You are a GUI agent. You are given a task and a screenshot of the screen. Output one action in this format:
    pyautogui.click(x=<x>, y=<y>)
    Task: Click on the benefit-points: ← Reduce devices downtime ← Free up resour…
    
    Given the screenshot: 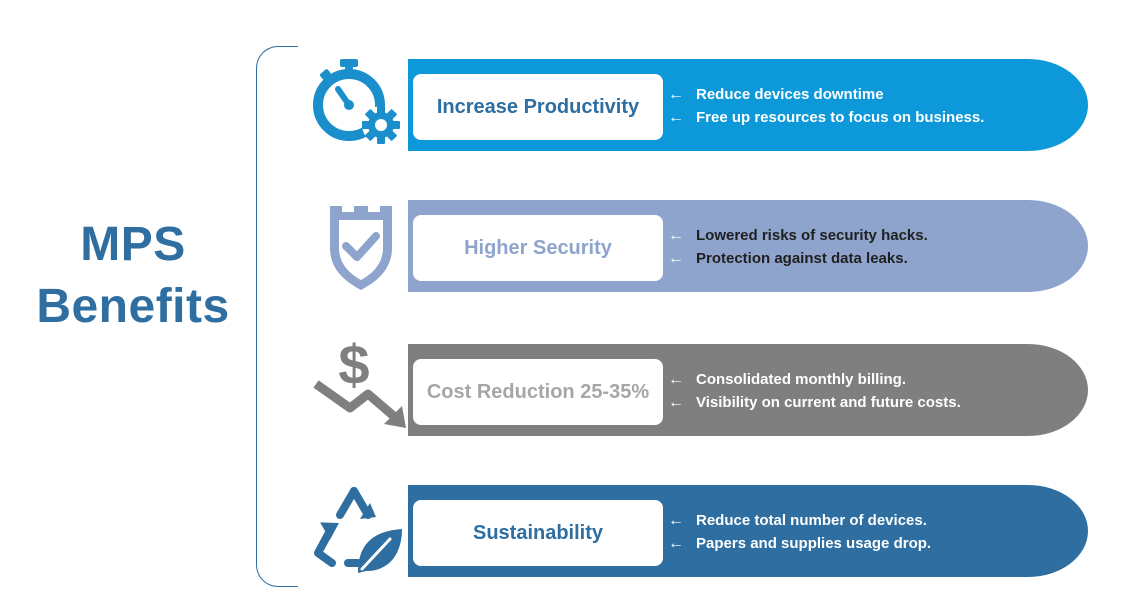 What is the action you would take?
    pyautogui.click(x=868, y=106)
    